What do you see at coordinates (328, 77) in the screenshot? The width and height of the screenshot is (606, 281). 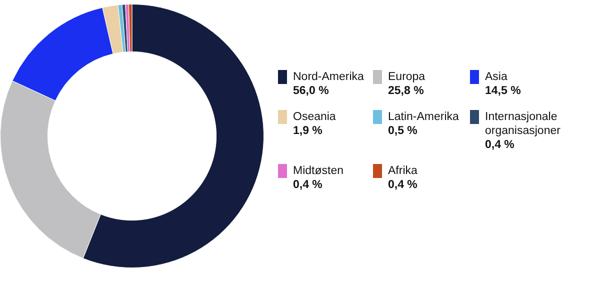 I see `legend-label: Nord-Amerika` at bounding box center [328, 77].